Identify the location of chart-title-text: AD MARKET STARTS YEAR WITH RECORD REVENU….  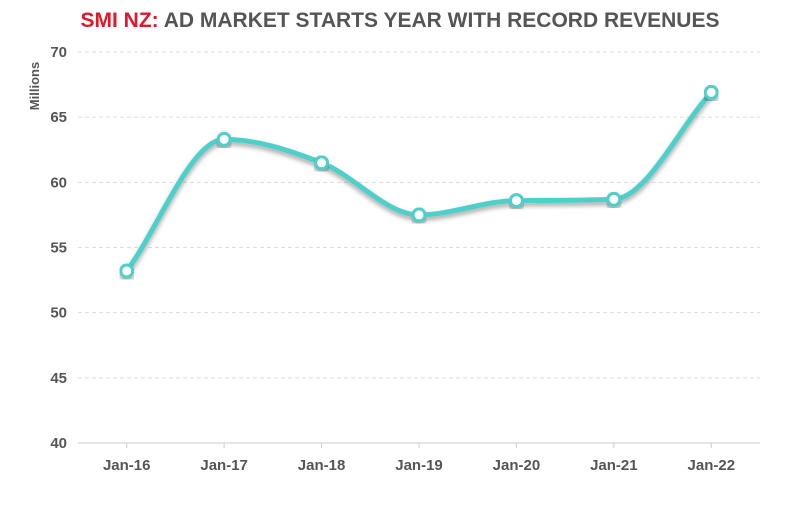
(441, 20).